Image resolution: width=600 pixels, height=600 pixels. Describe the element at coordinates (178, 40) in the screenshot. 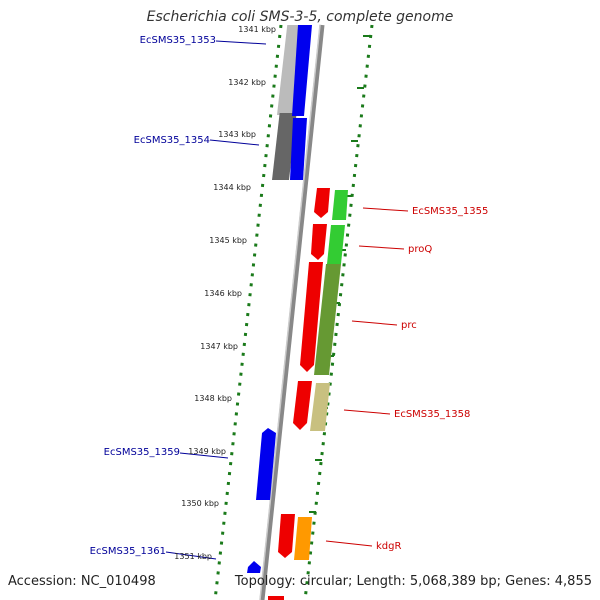

I see `label-EcSMS35_1353: EcSMS35_1353` at that location.